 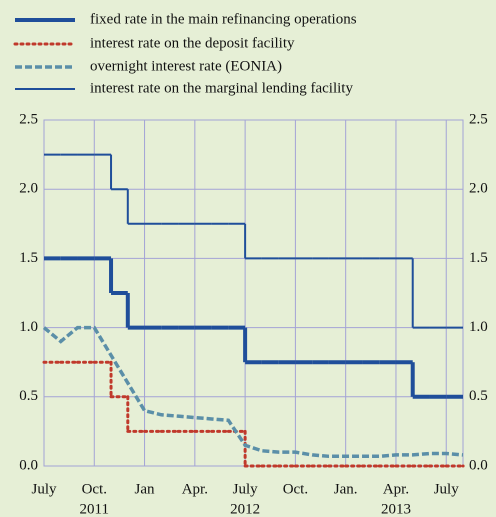 I want to click on y-tick-label: 1.5, so click(x=28, y=258).